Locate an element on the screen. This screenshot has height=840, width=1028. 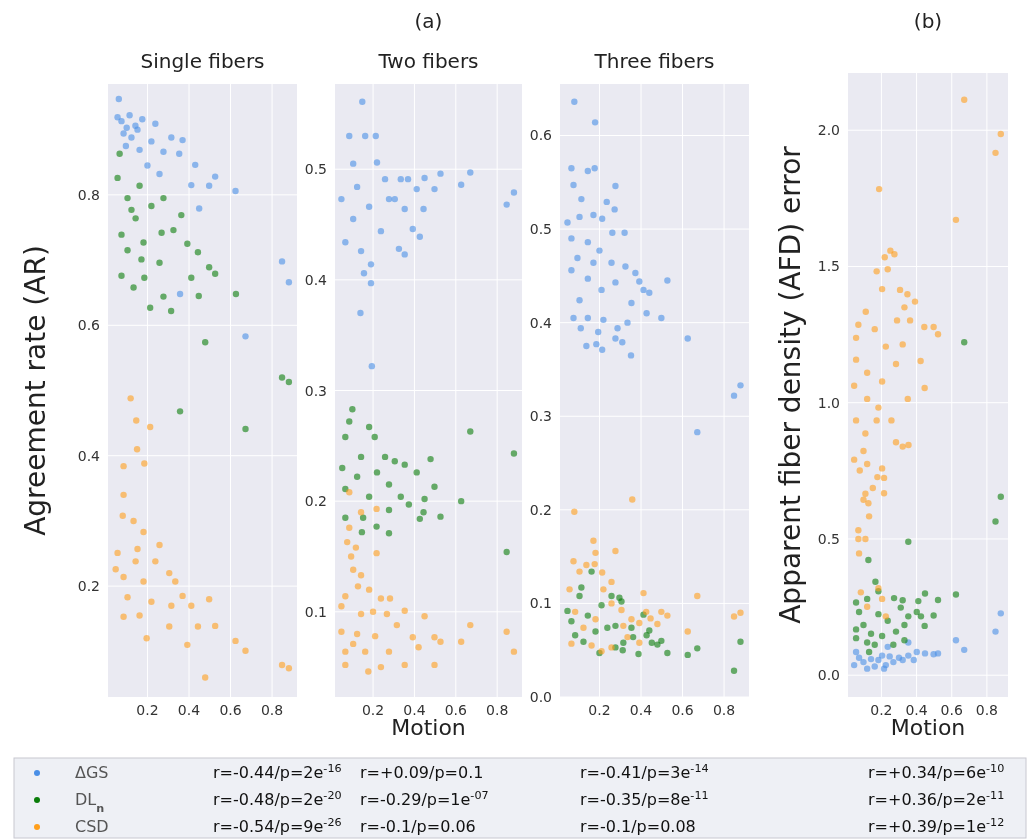
text: r=-0.44/p=2e$^{-16}$ is located at coordinates (277, 771).